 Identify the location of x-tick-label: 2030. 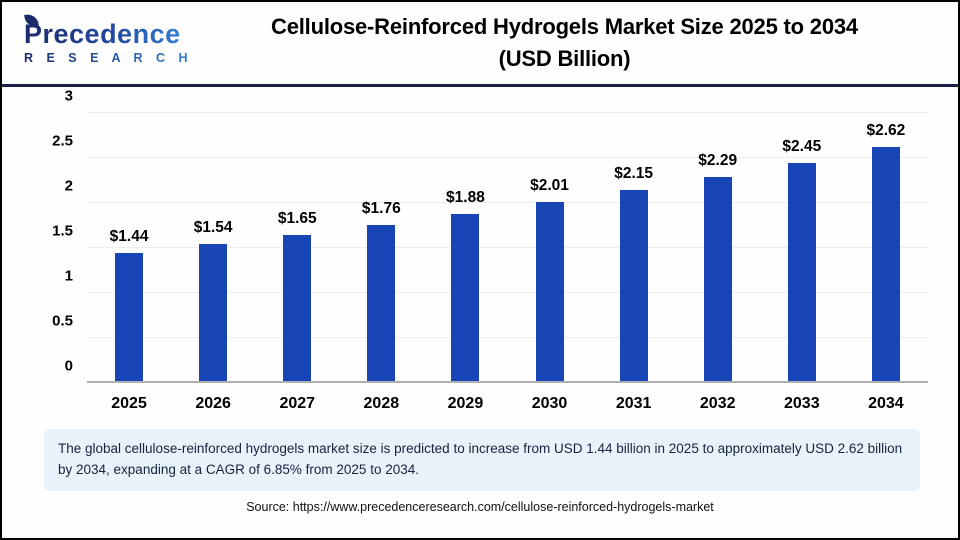
(549, 403).